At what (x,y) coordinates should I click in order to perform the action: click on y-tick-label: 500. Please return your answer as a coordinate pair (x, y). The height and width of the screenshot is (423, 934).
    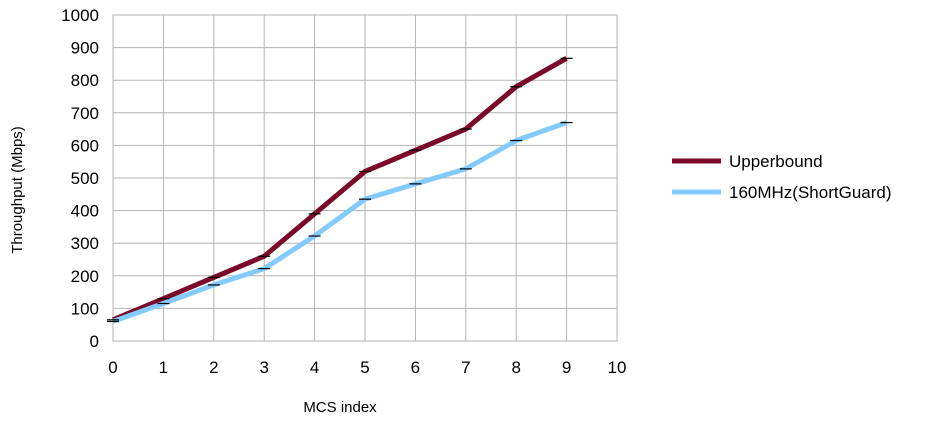
    Looking at the image, I should click on (85, 178).